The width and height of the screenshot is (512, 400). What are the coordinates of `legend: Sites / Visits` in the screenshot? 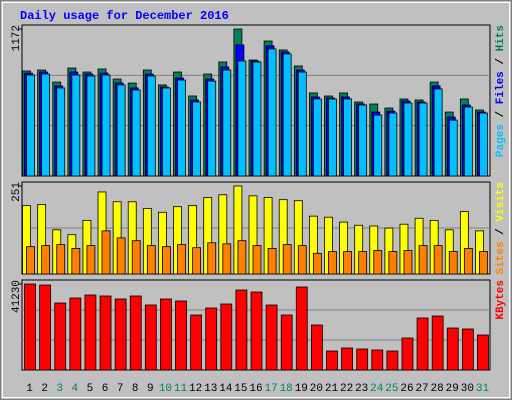 It's located at (501, 228).